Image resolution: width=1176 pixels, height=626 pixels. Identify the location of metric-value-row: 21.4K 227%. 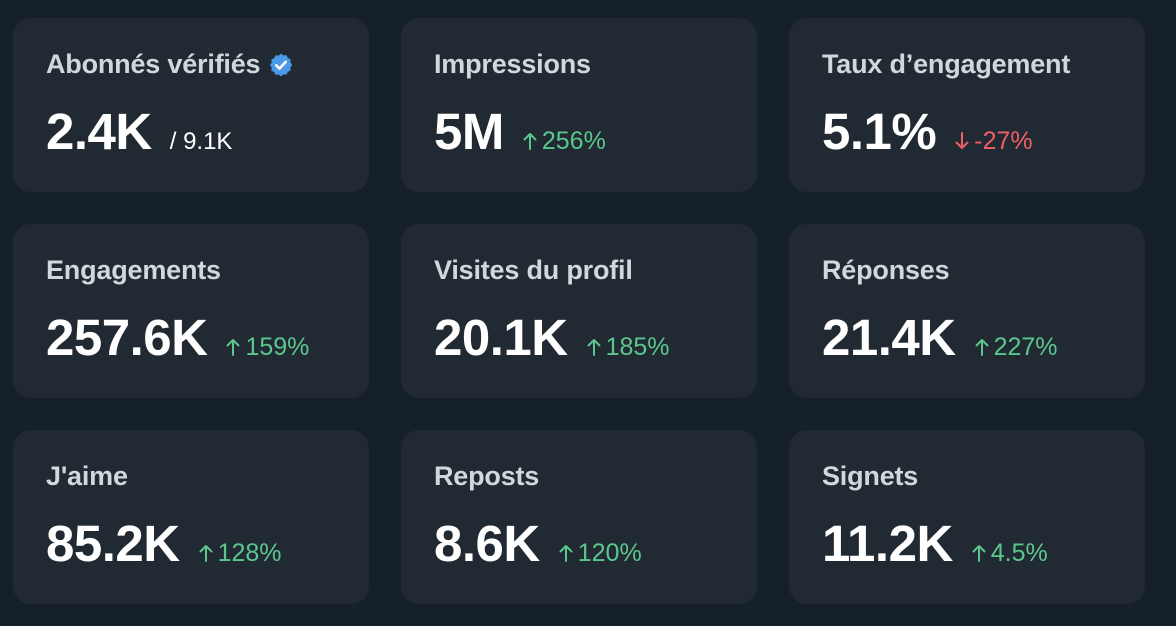
(940, 337).